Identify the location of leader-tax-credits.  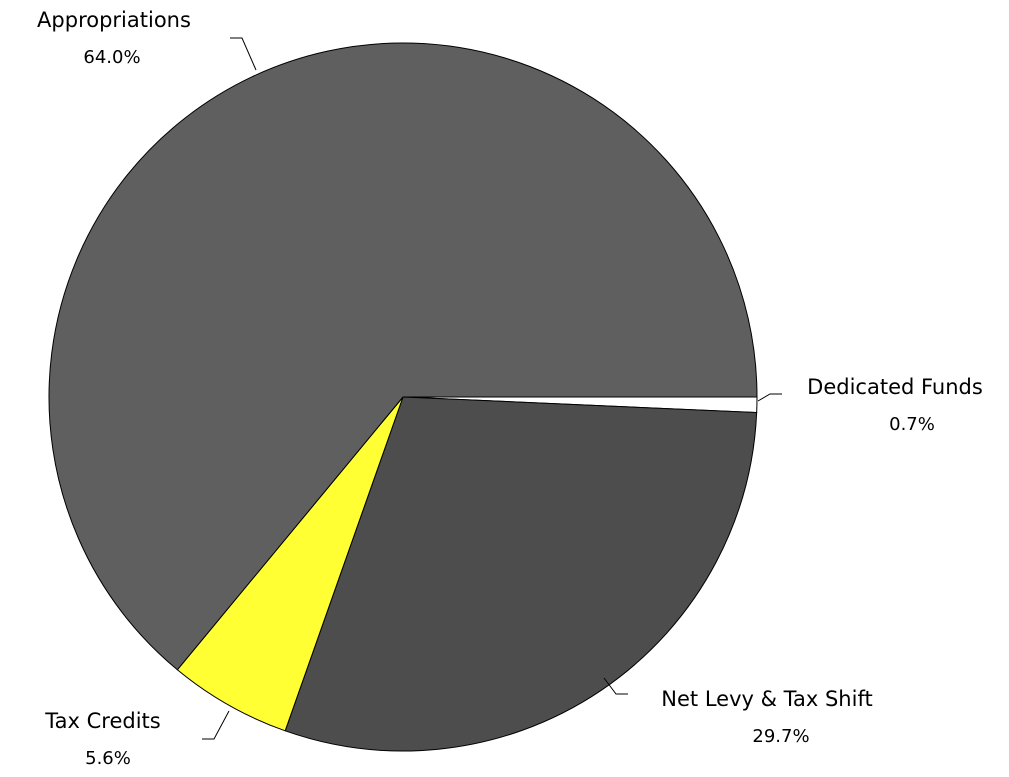
(216, 725).